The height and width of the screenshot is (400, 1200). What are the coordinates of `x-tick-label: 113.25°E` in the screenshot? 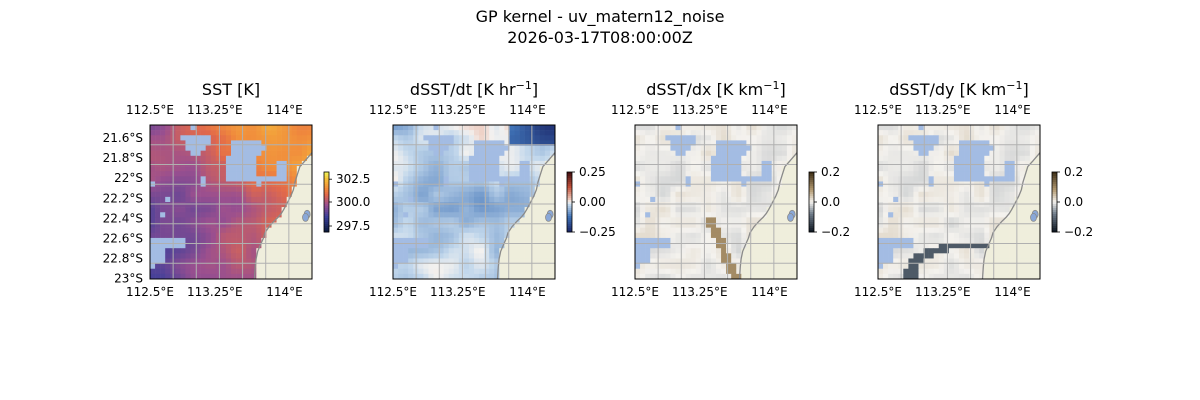 It's located at (215, 292).